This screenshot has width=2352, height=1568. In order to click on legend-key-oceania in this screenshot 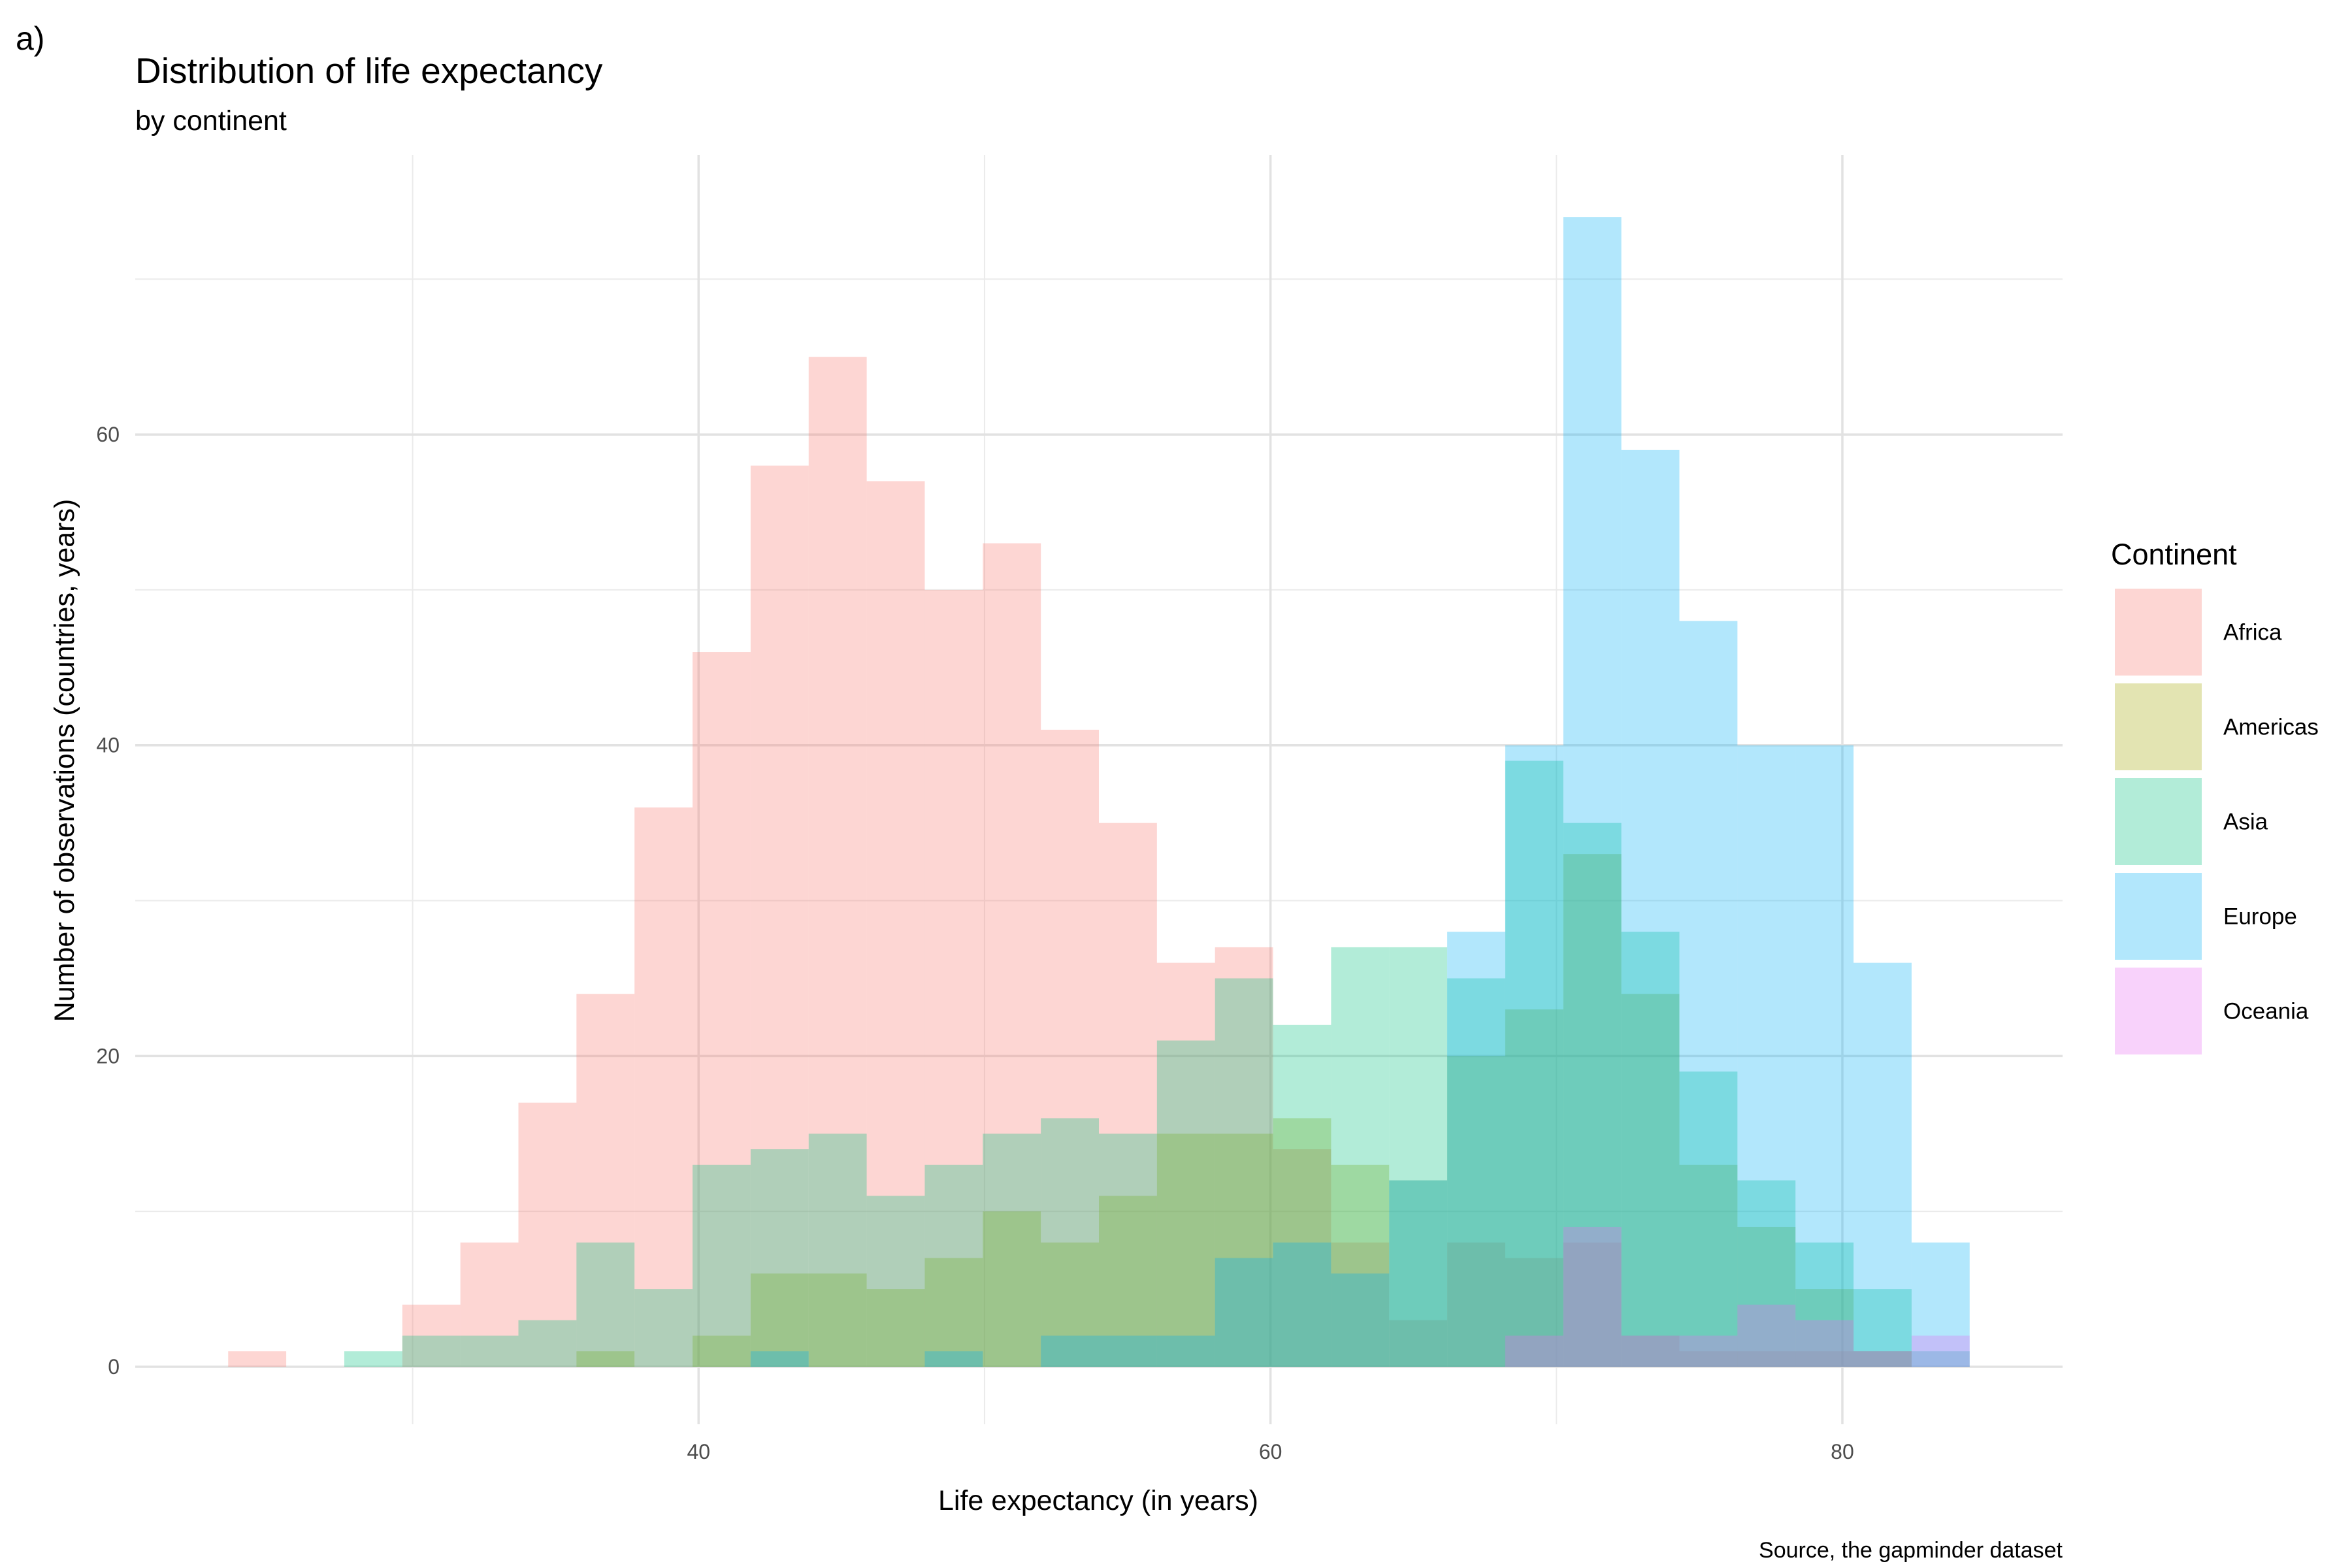, I will do `click(2158, 1011)`.